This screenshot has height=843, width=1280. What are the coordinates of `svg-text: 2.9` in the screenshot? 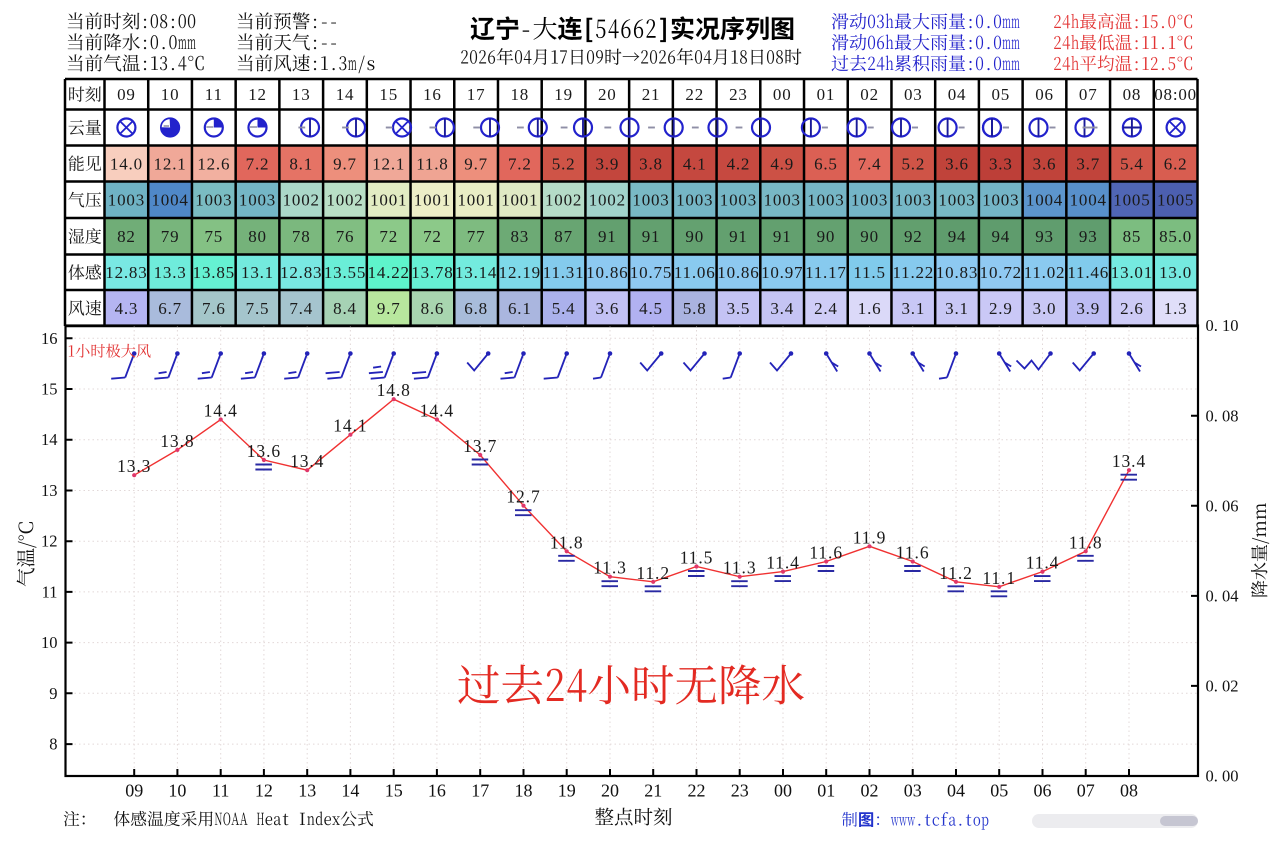 It's located at (1001, 308).